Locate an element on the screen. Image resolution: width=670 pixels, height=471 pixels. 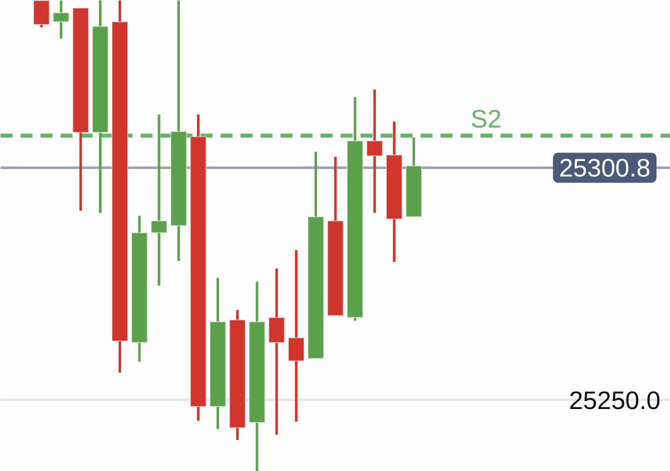
ref-line-label: S2 is located at coordinates (486, 120).